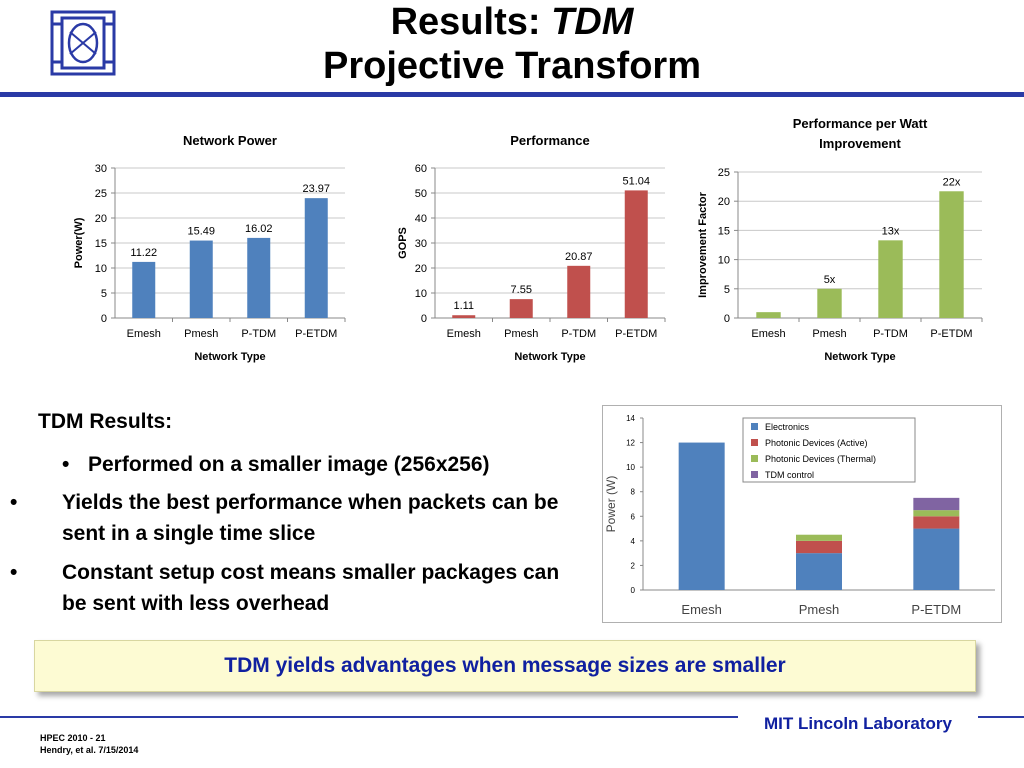 The image size is (1024, 768). Describe the element at coordinates (789, 475) in the screenshot. I see `legend-label: TDM control` at that location.